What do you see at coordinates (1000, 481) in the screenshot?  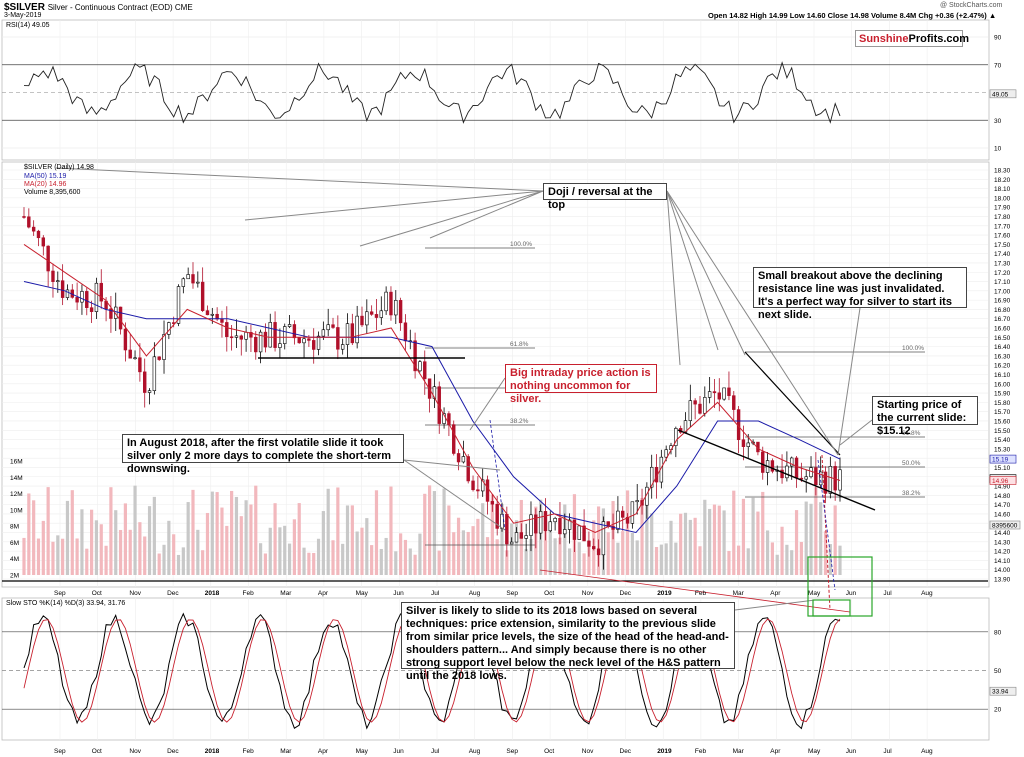 I see `price-value-text: 14.96` at bounding box center [1000, 481].